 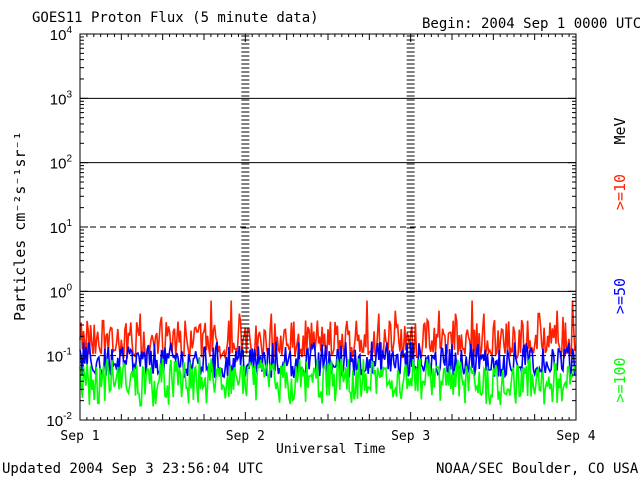 What do you see at coordinates (537, 469) in the screenshot?
I see `source-label: NOAA/SEC Boulder, CO USA` at bounding box center [537, 469].